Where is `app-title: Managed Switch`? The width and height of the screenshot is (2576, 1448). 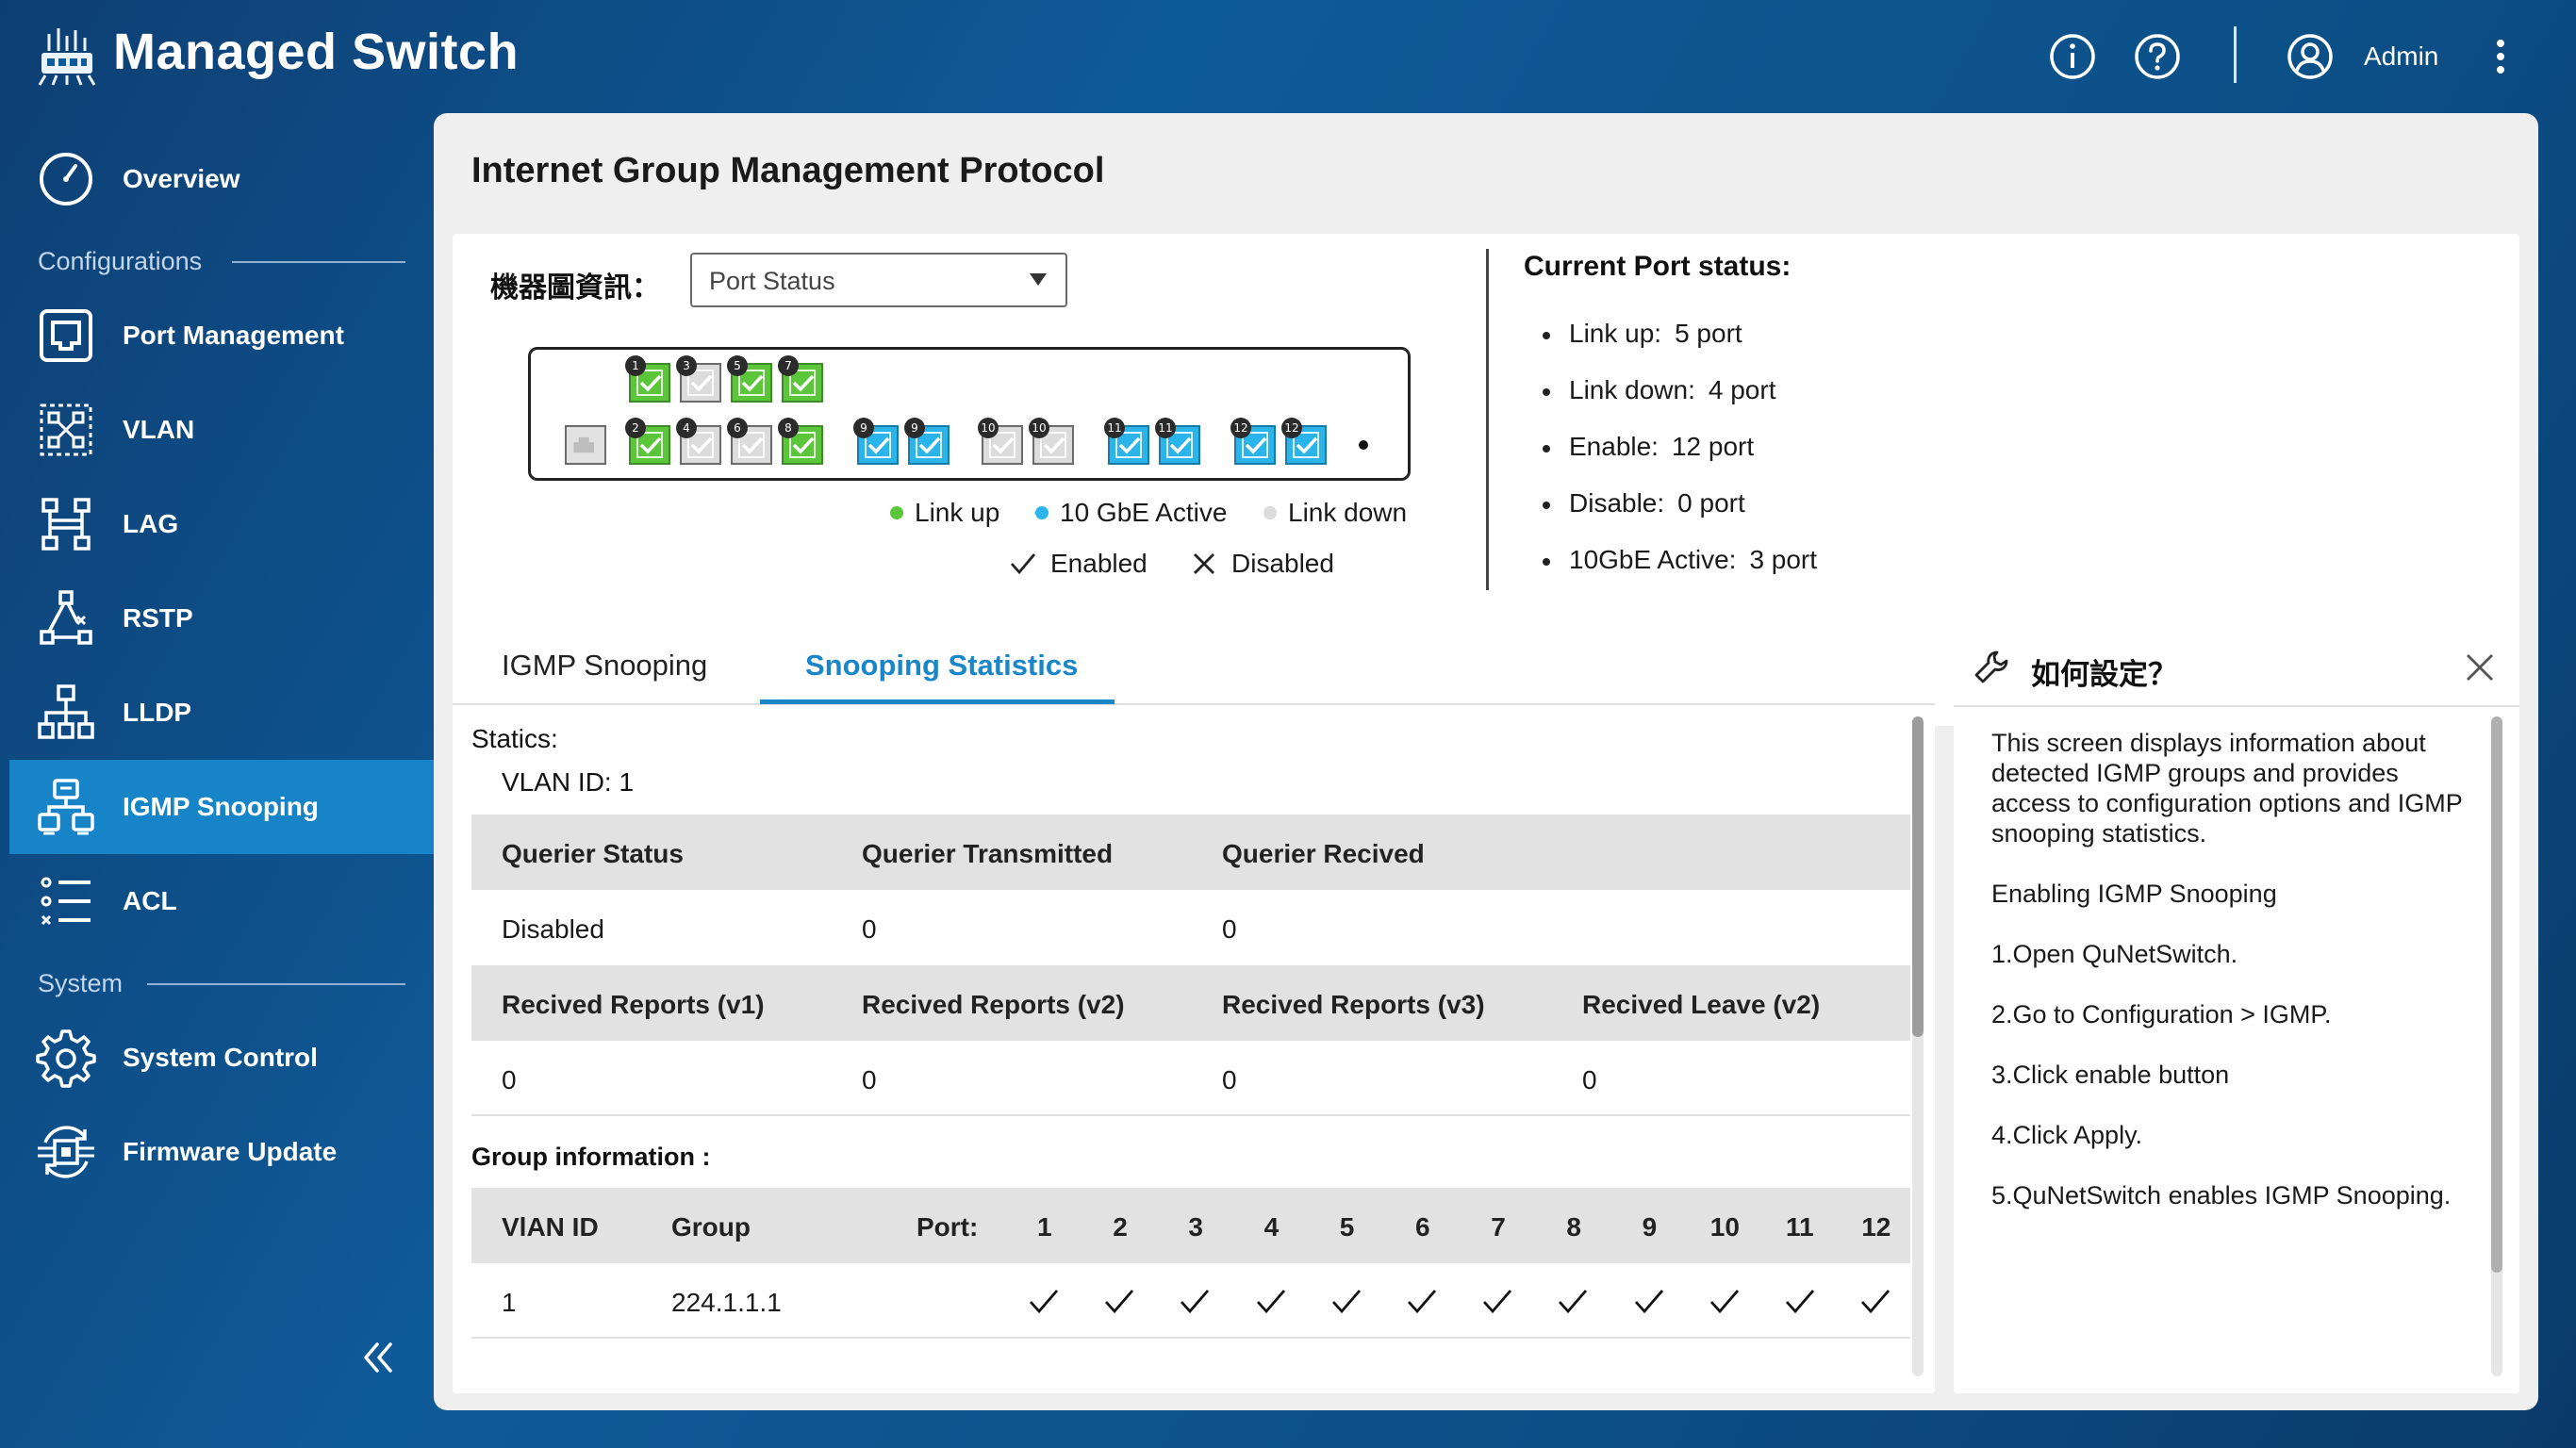 app-title: Managed Switch is located at coordinates (316, 52).